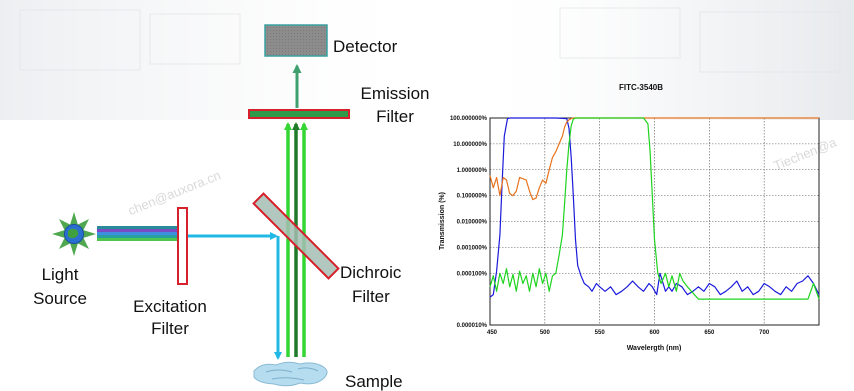 The image size is (854, 391). Describe the element at coordinates (470, 145) in the screenshot. I see `y-tick-label: 10.000000%` at that location.